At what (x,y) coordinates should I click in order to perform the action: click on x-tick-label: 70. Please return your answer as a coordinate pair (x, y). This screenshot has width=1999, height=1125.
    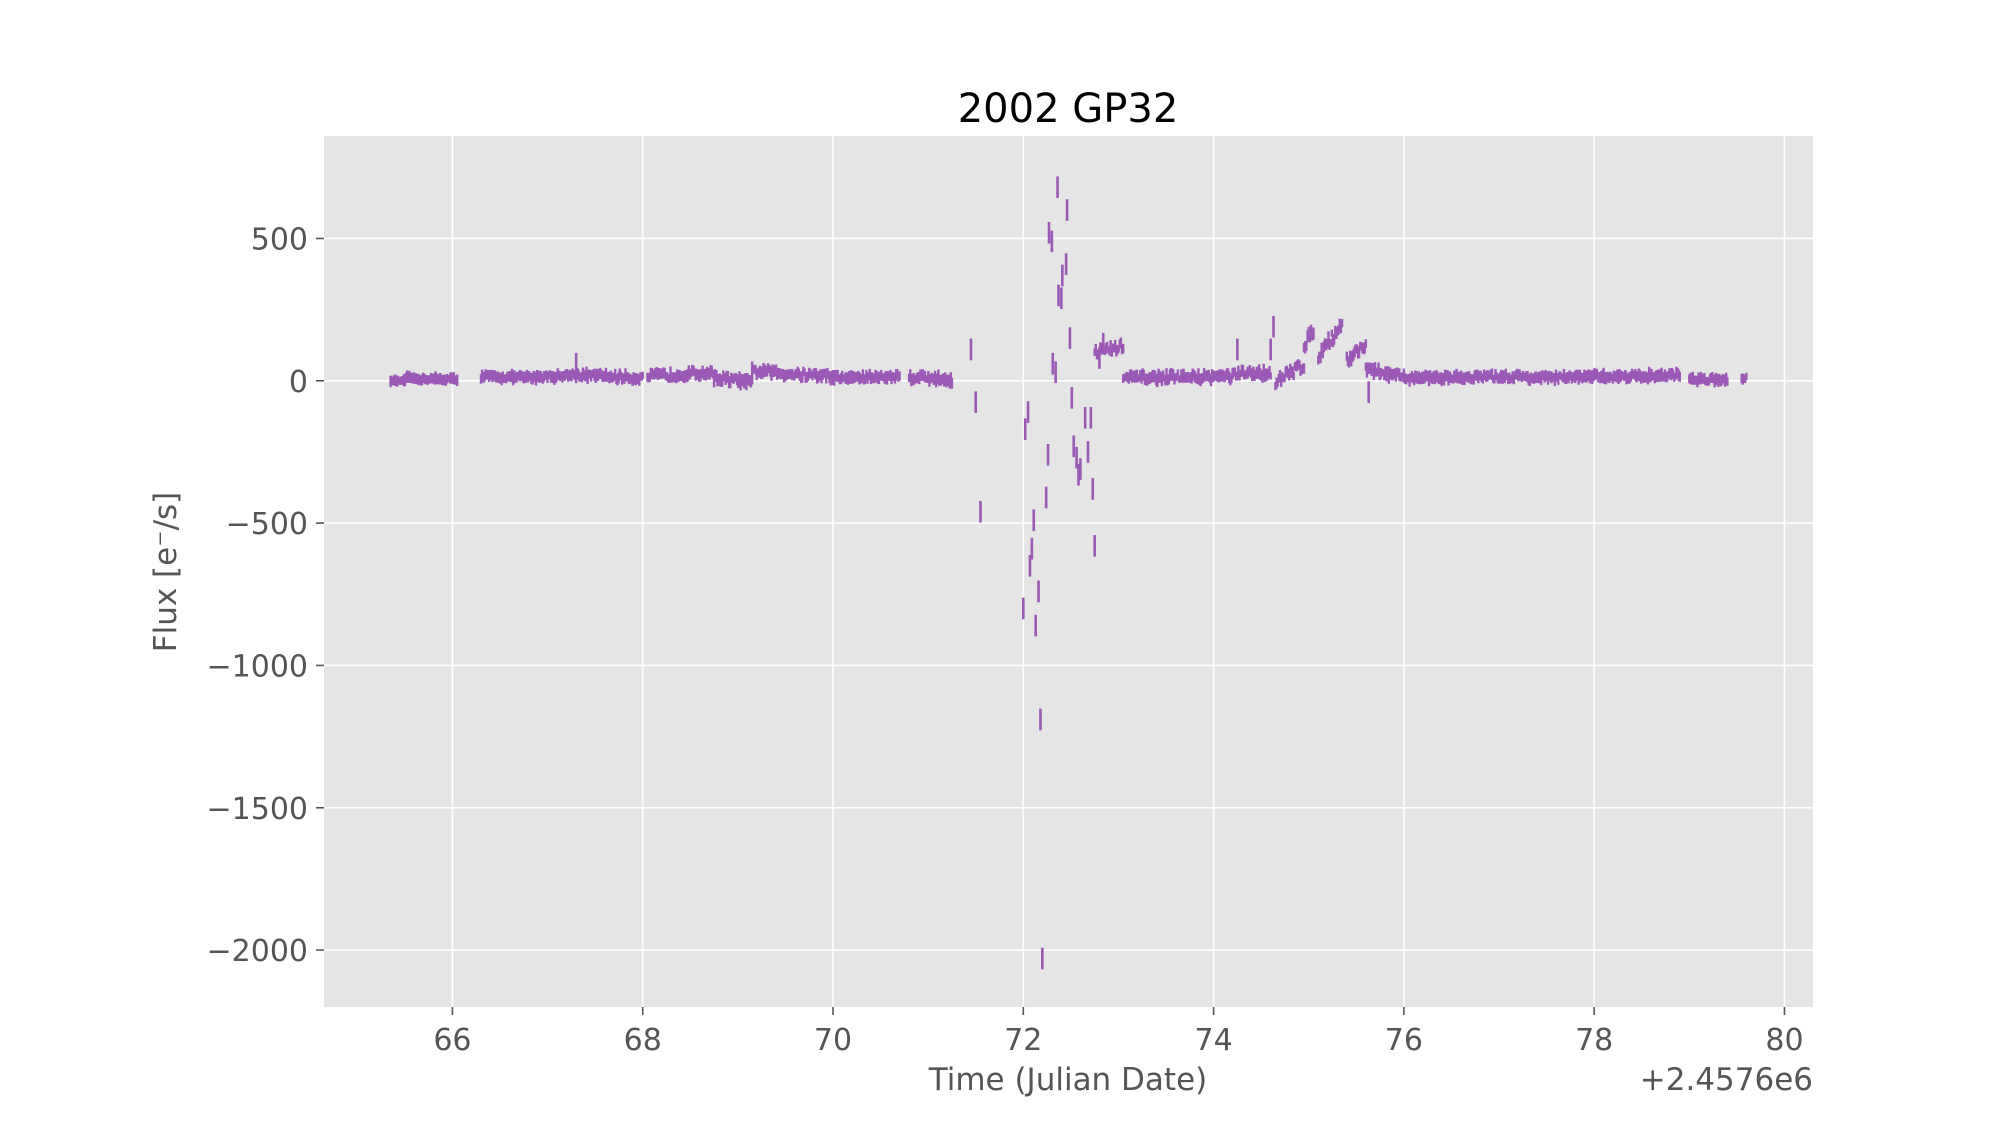
    Looking at the image, I should click on (833, 1040).